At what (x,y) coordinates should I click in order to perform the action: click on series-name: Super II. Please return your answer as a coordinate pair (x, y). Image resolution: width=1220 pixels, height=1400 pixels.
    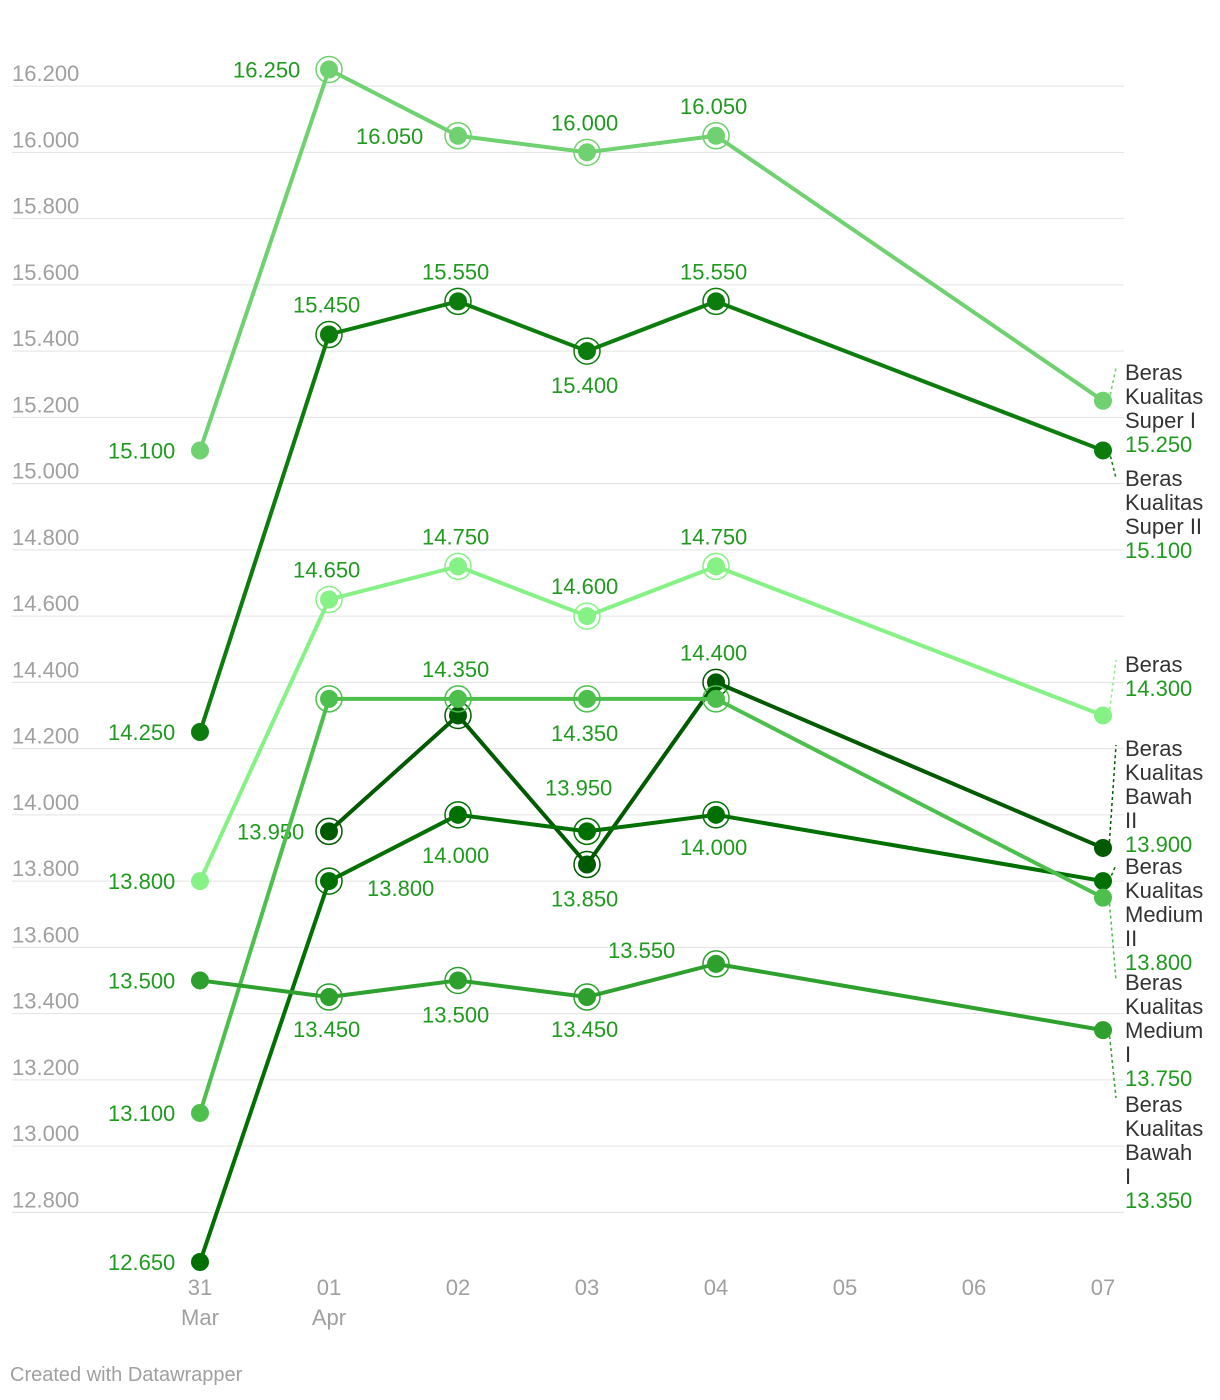
    Looking at the image, I should click on (1163, 526).